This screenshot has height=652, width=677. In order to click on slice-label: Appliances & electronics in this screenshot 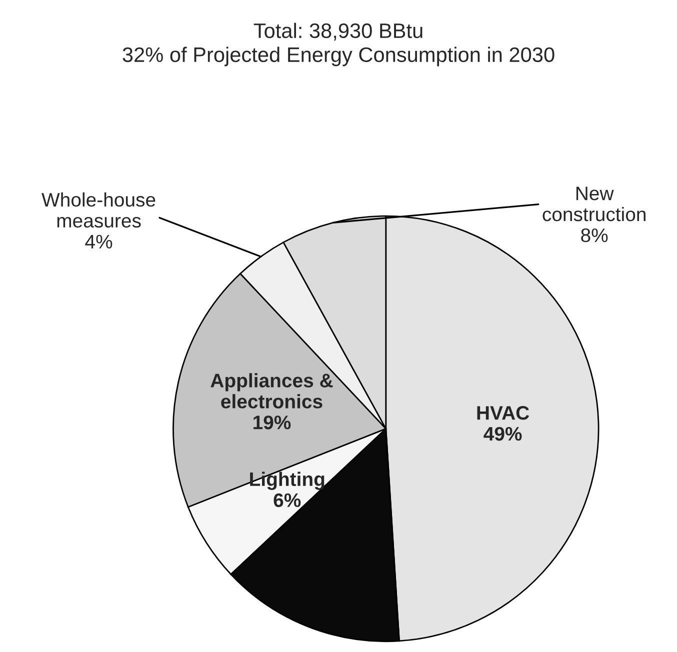, I will do `click(271, 390)`.